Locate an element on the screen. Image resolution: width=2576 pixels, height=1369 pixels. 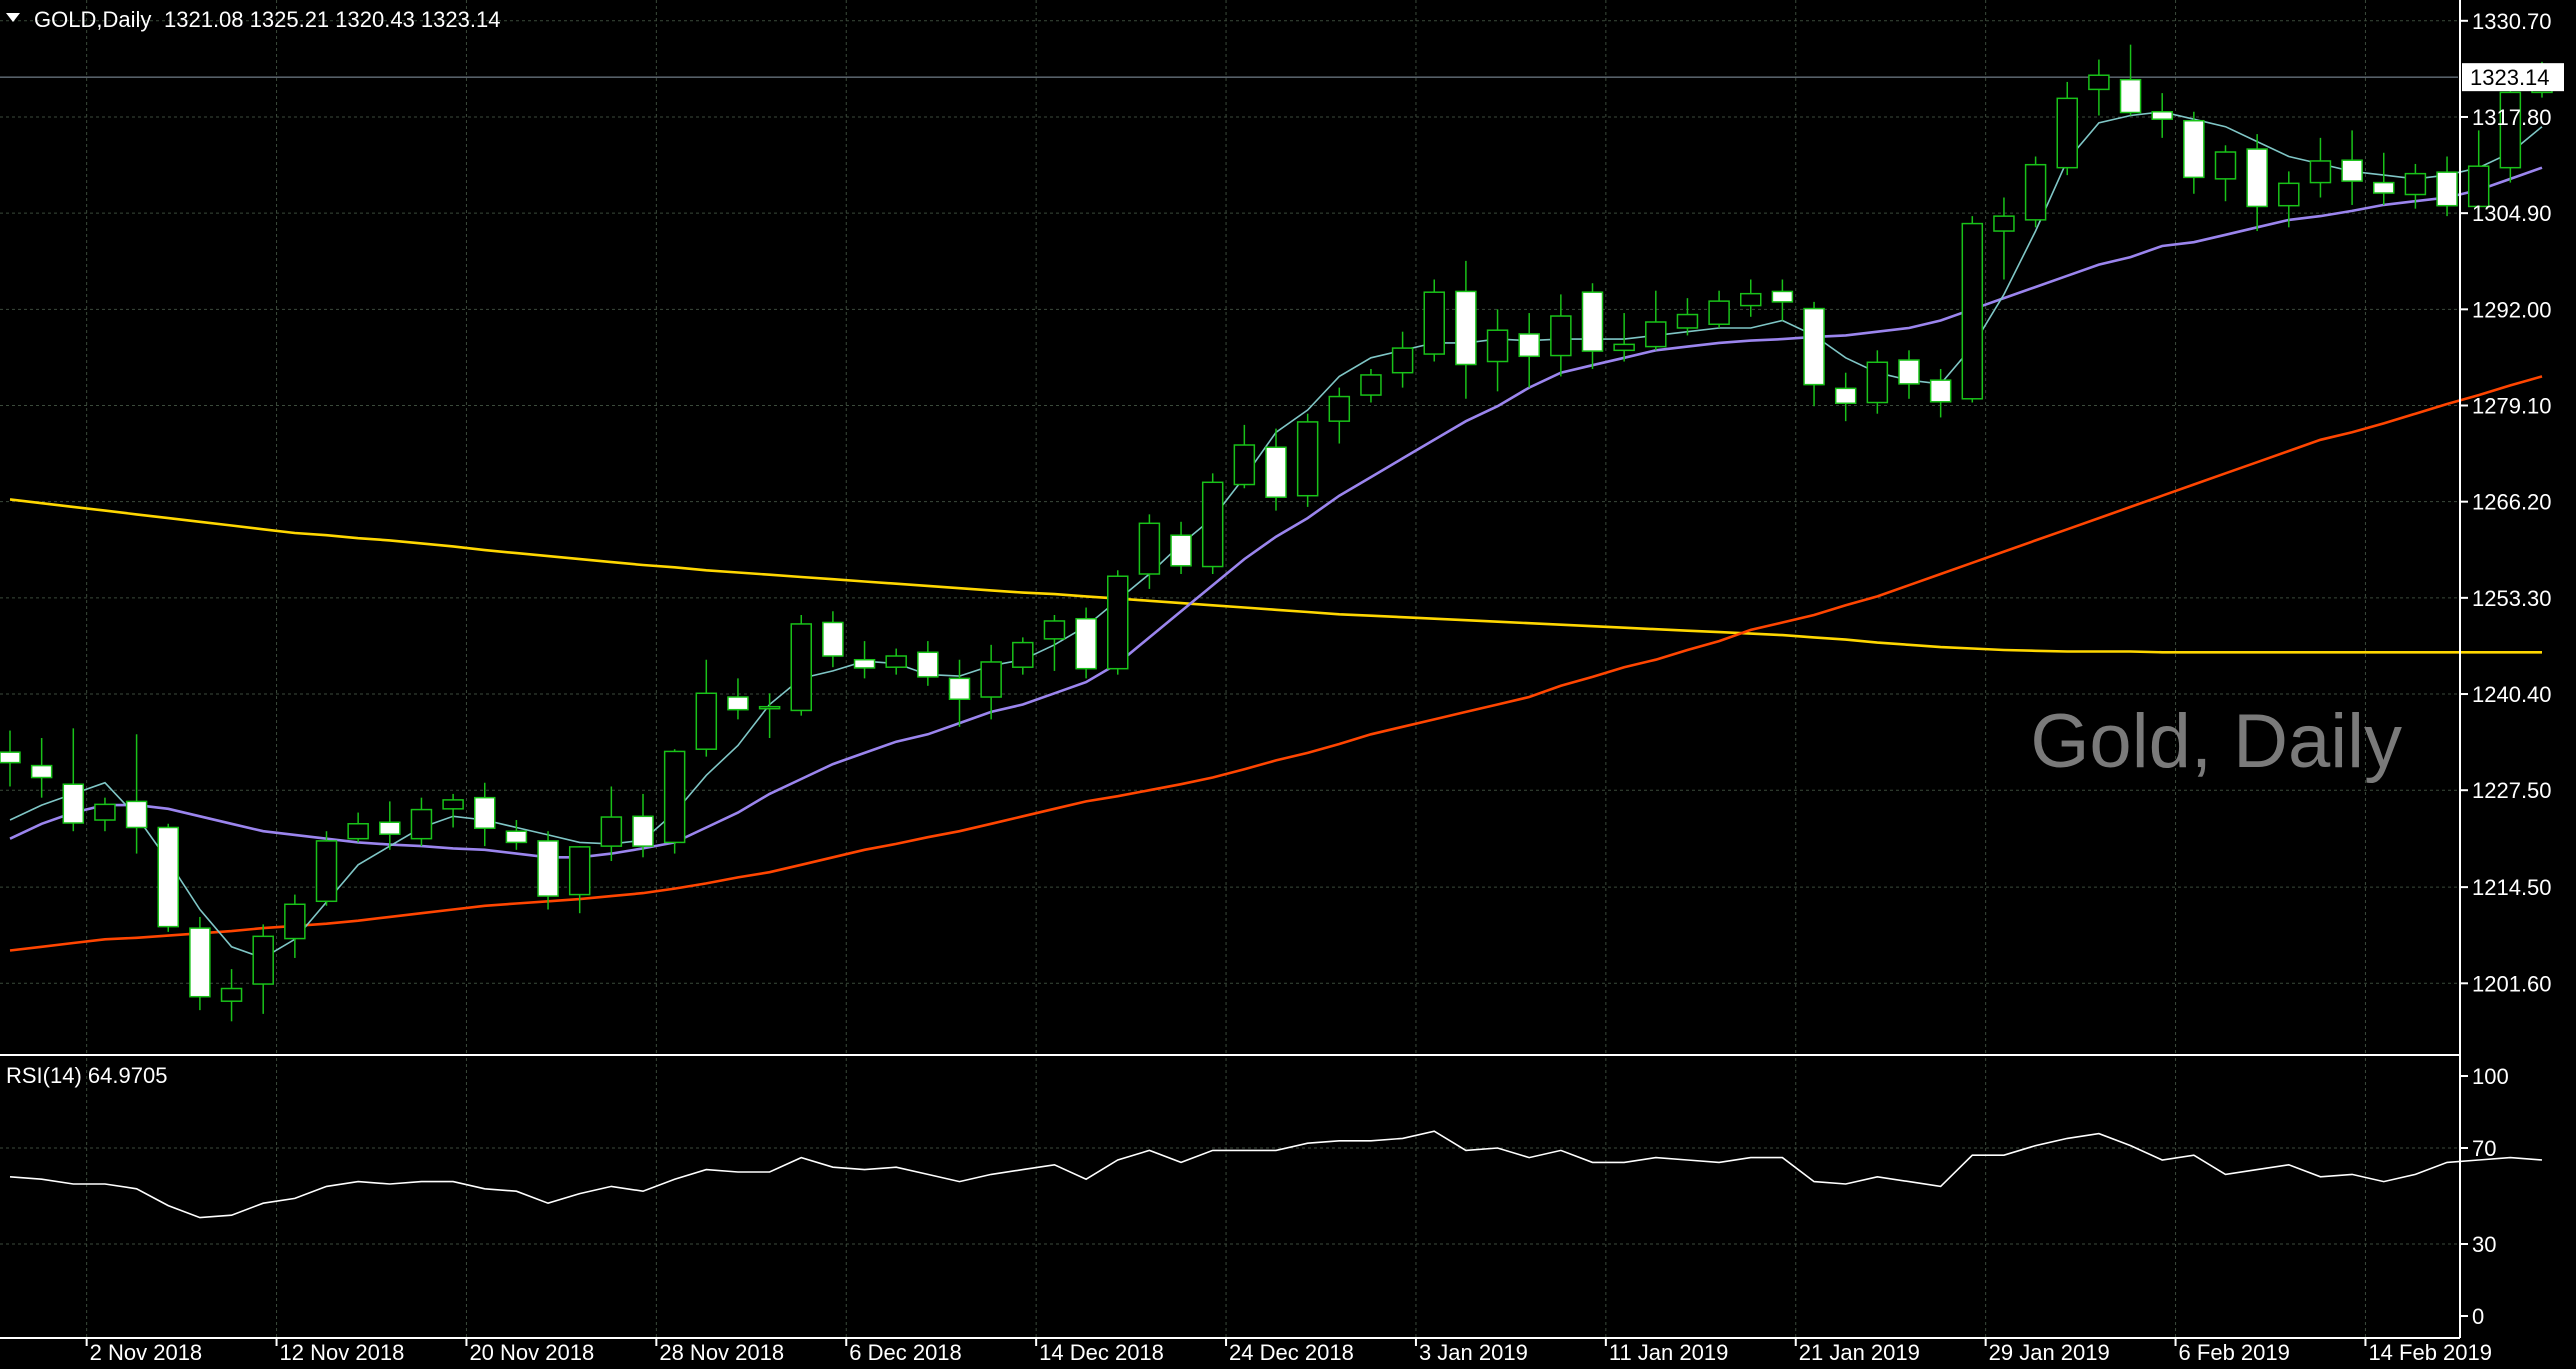
collapse-triangle-icon is located at coordinates (13, 17).